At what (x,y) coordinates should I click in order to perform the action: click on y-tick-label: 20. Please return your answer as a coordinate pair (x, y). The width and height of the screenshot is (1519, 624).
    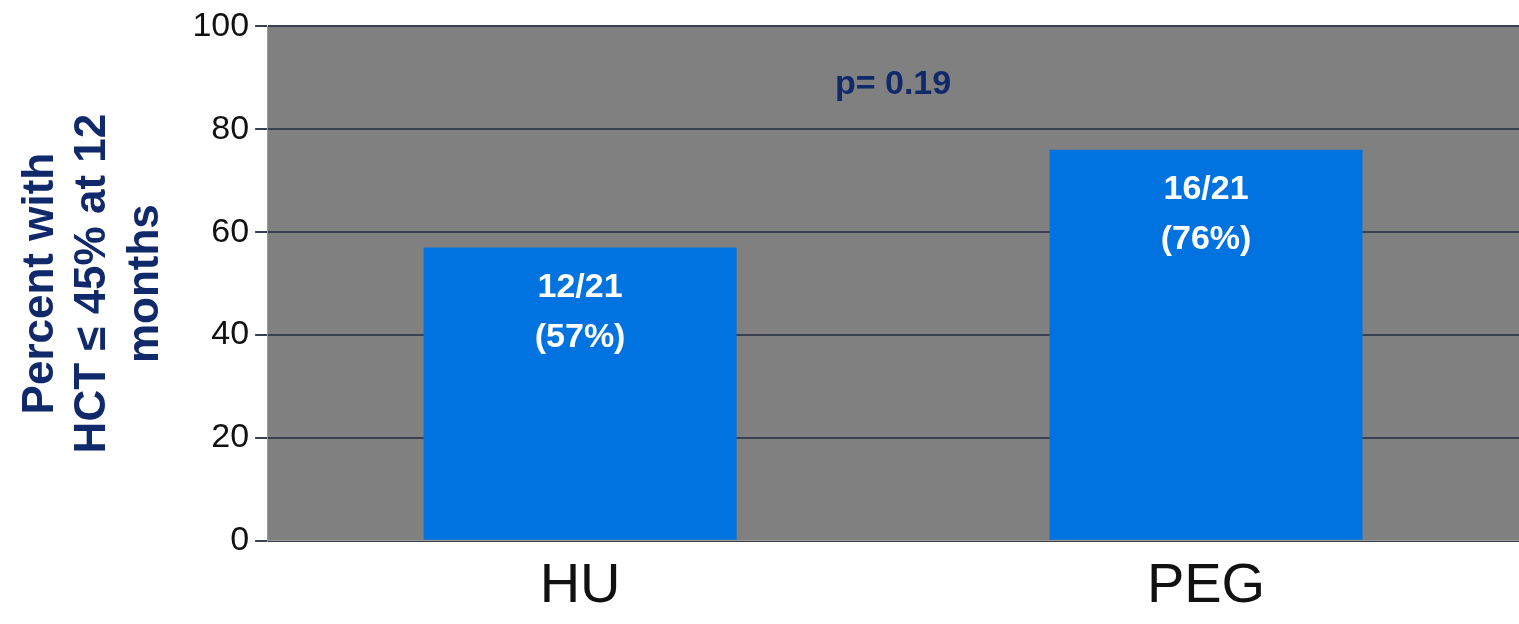
    Looking at the image, I should click on (230, 435).